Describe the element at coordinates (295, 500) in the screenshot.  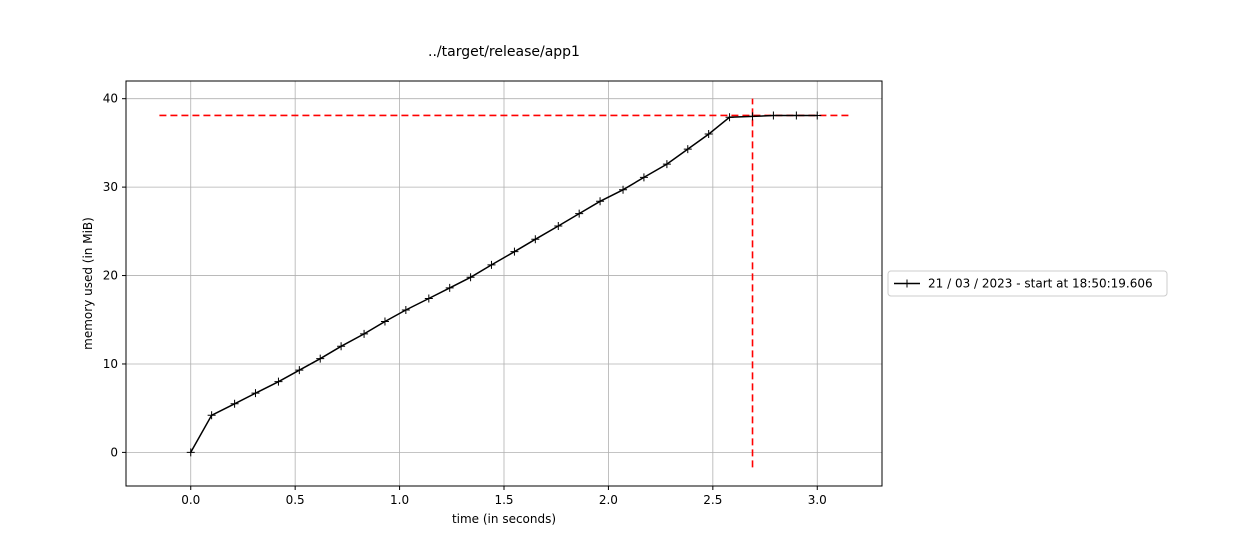
I see `x-tick-label: 0.5` at that location.